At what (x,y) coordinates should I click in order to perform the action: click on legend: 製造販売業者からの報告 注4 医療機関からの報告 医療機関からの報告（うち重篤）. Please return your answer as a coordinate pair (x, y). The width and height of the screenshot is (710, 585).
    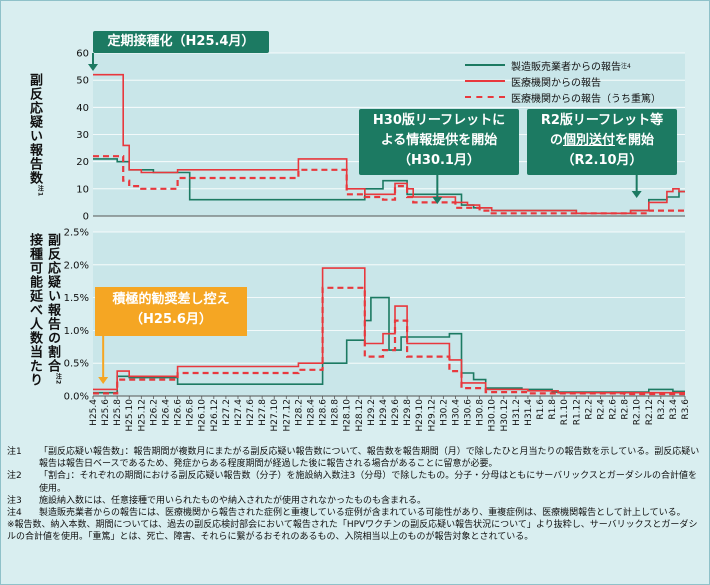
    Looking at the image, I should click on (563, 81).